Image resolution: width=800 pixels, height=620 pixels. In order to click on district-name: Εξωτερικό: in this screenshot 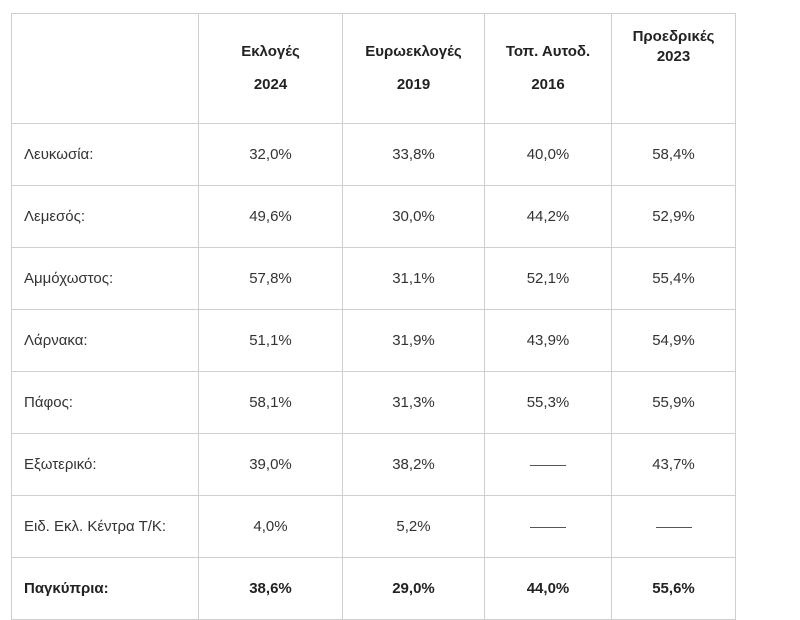, I will do `click(105, 464)`.